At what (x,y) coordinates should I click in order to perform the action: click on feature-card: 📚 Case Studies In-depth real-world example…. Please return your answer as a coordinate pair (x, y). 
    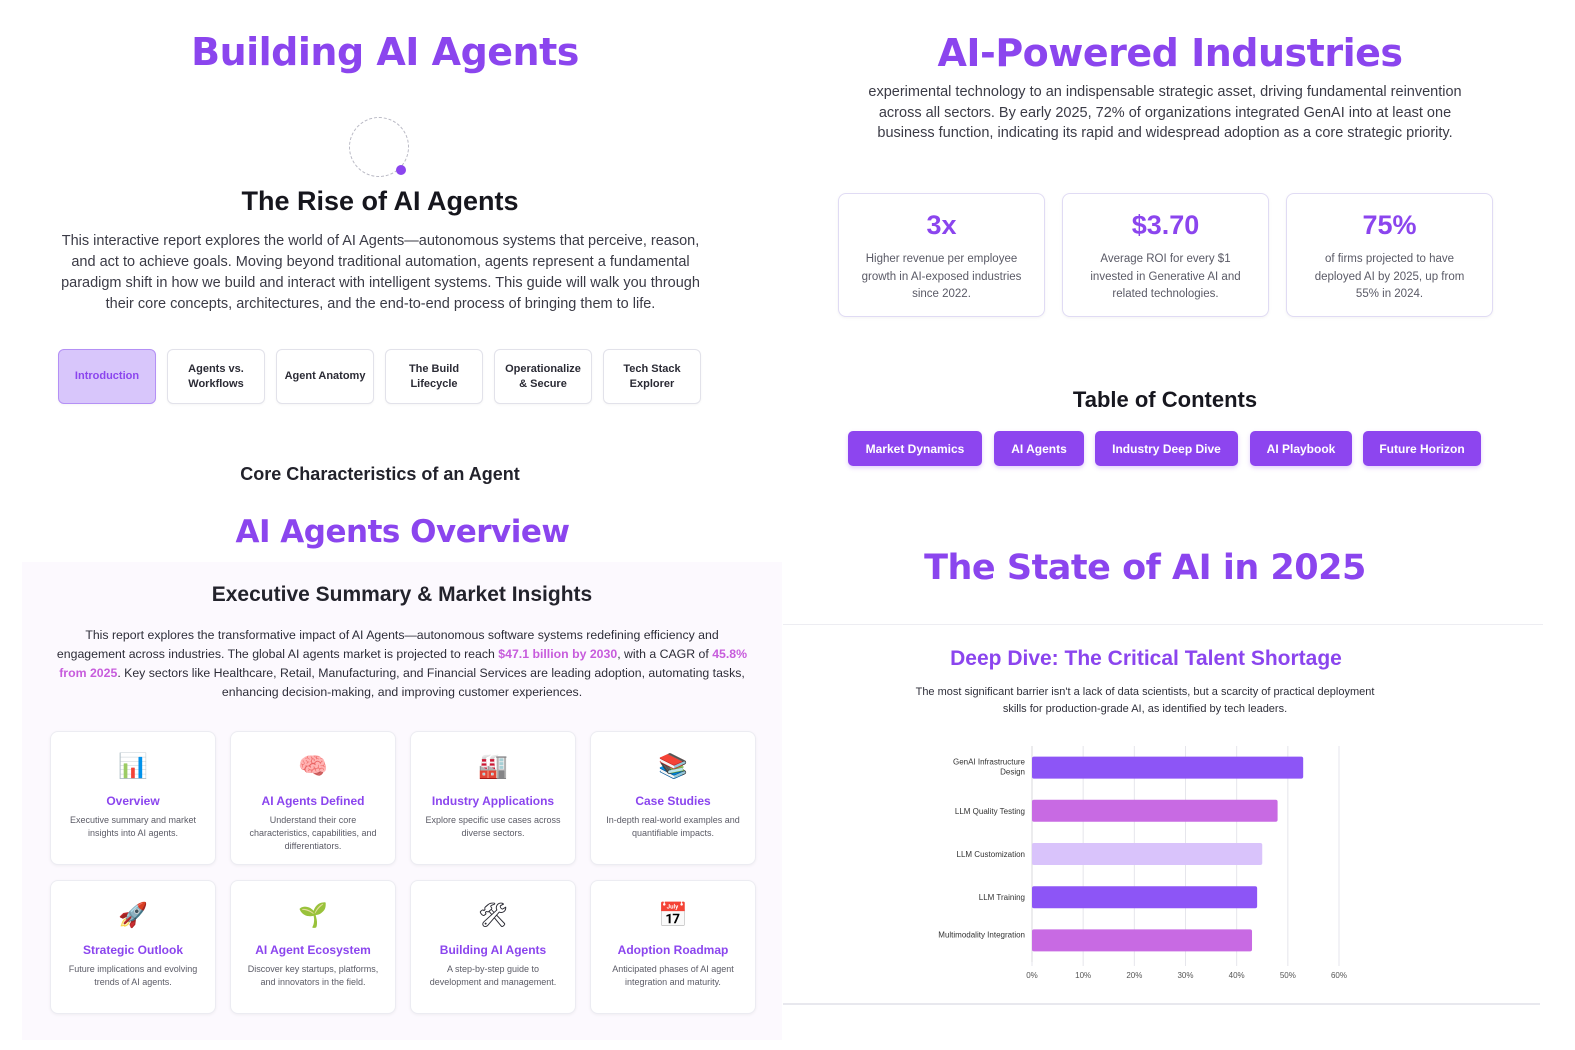
    Looking at the image, I should click on (673, 798).